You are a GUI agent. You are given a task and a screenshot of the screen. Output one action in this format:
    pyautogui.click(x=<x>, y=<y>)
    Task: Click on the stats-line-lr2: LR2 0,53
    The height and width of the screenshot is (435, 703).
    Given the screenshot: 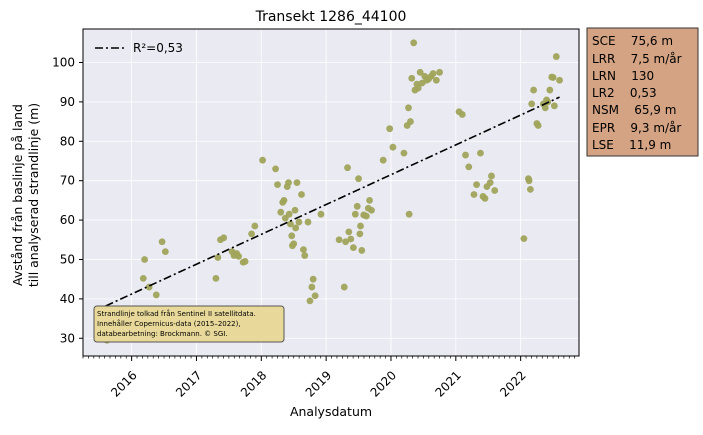 What is the action you would take?
    pyautogui.click(x=624, y=93)
    